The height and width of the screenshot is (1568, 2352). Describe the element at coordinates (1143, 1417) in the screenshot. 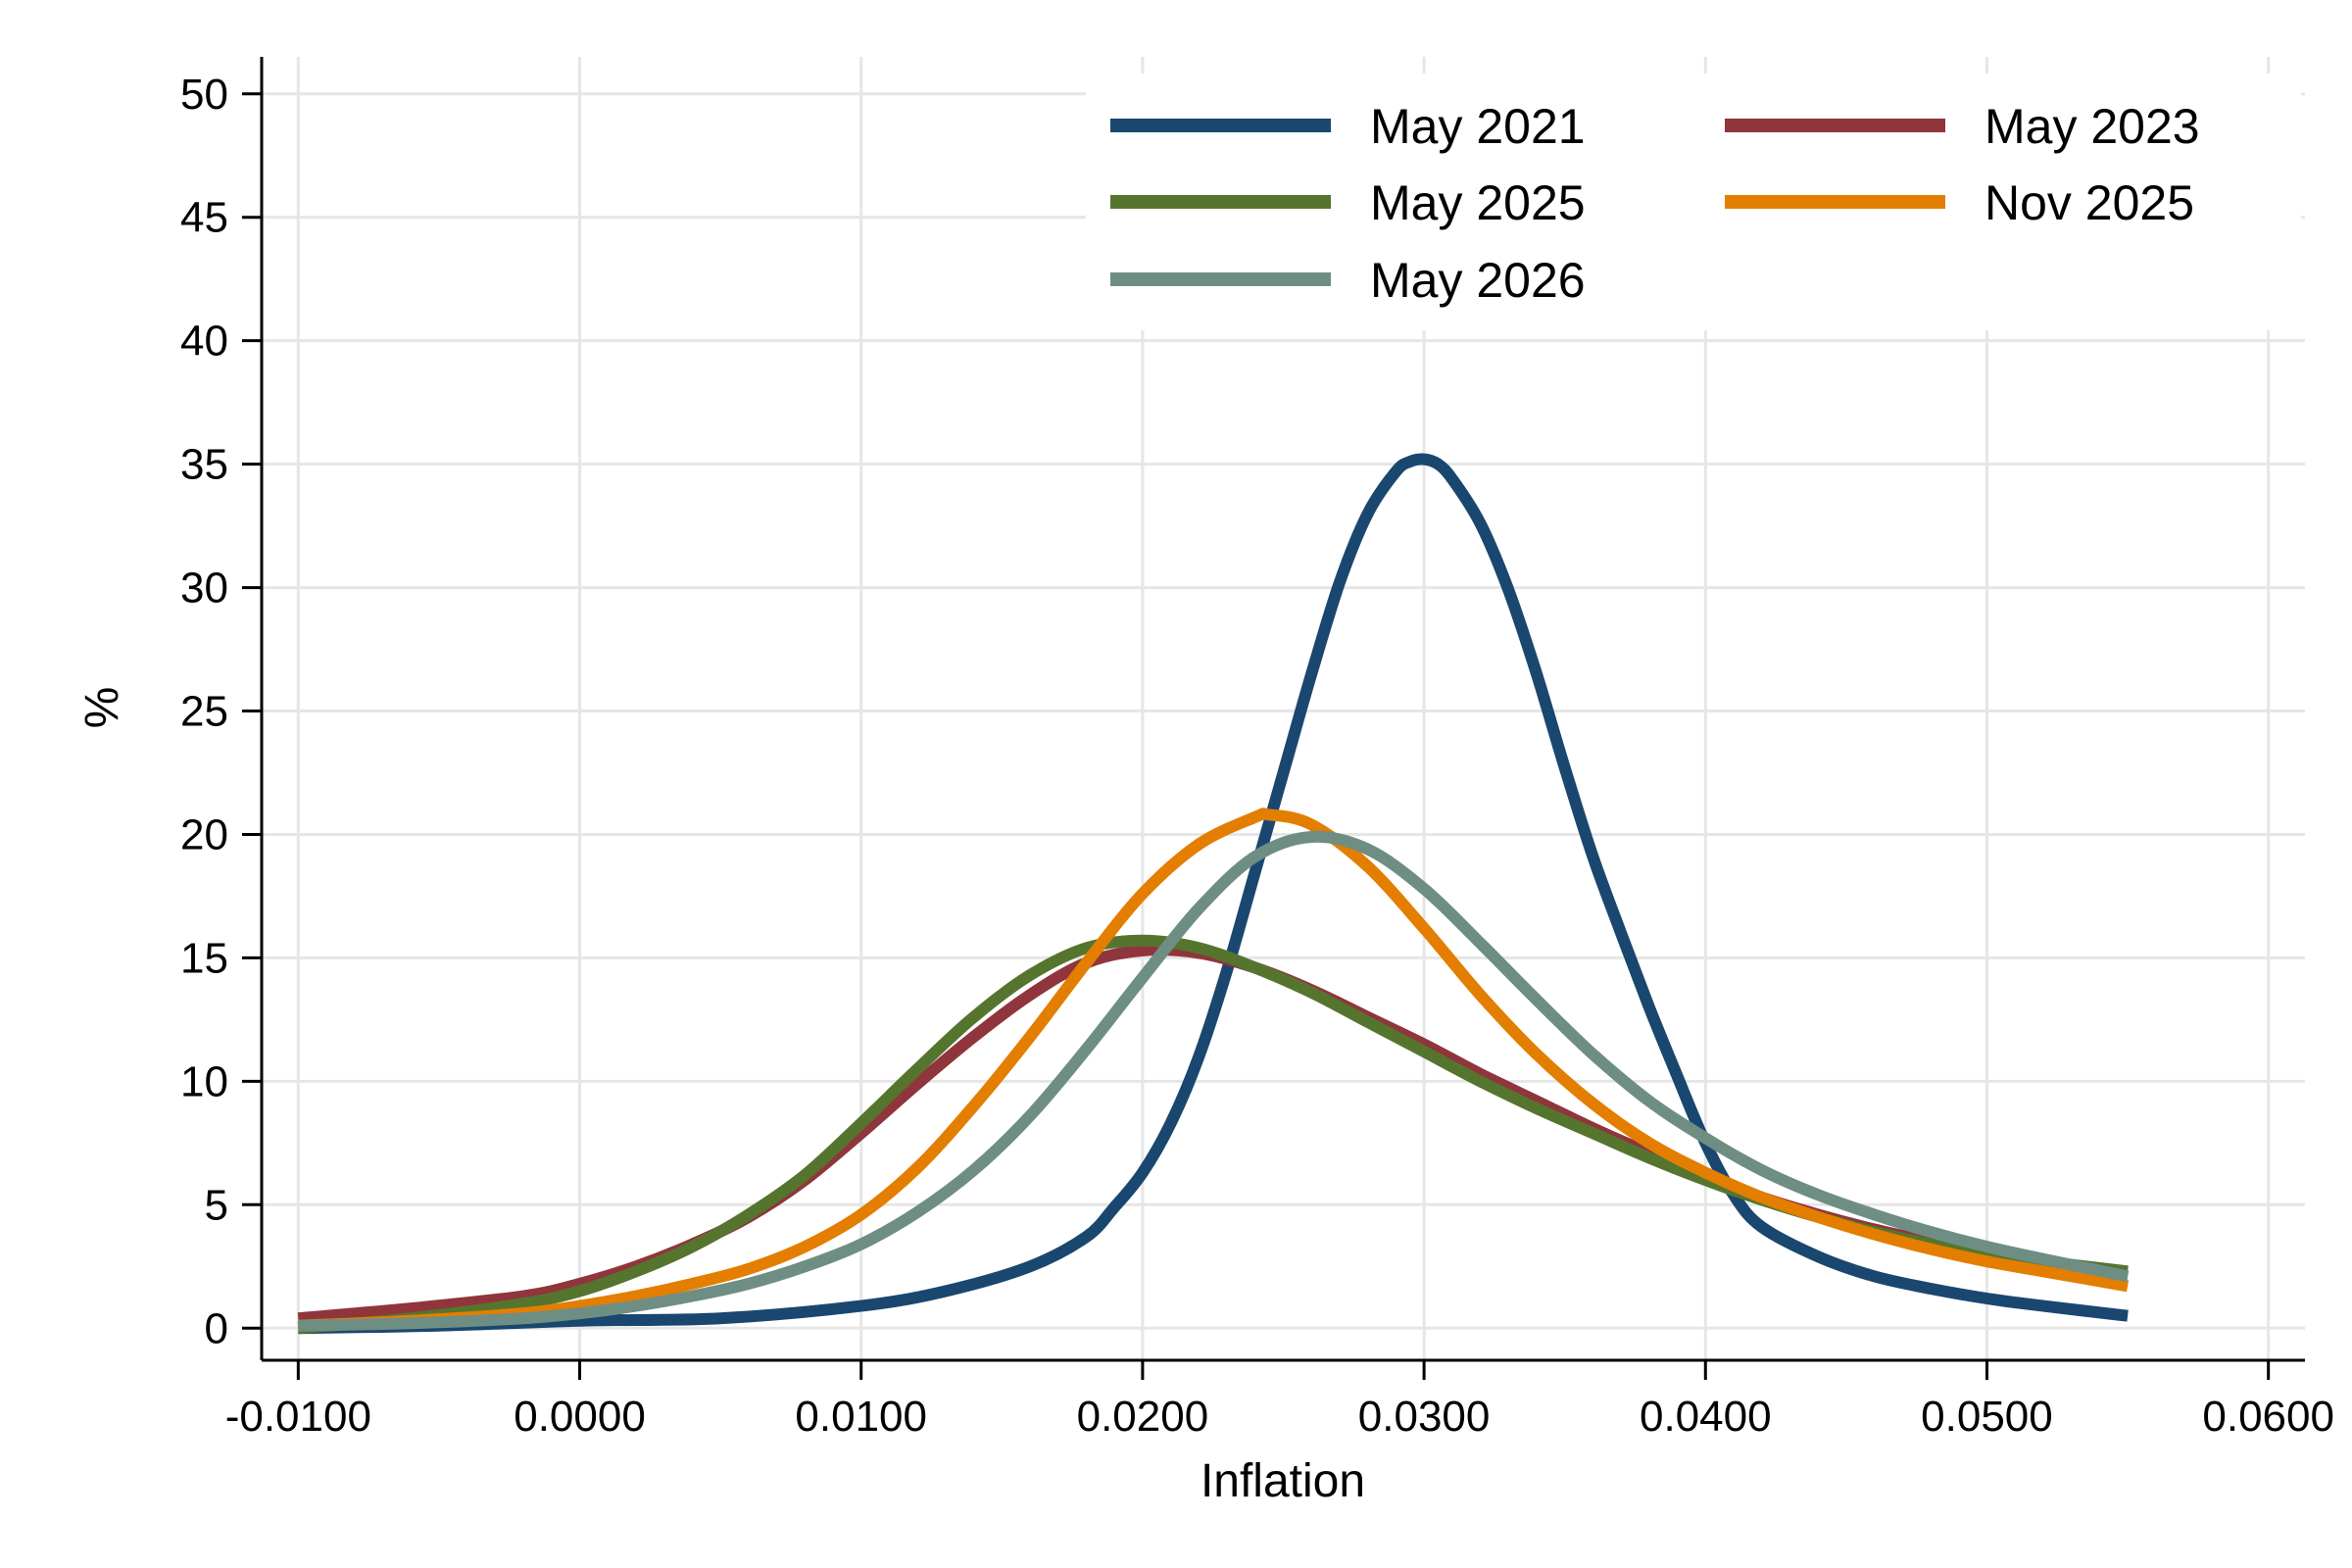

I see `x-tick-label: 0.0200` at that location.